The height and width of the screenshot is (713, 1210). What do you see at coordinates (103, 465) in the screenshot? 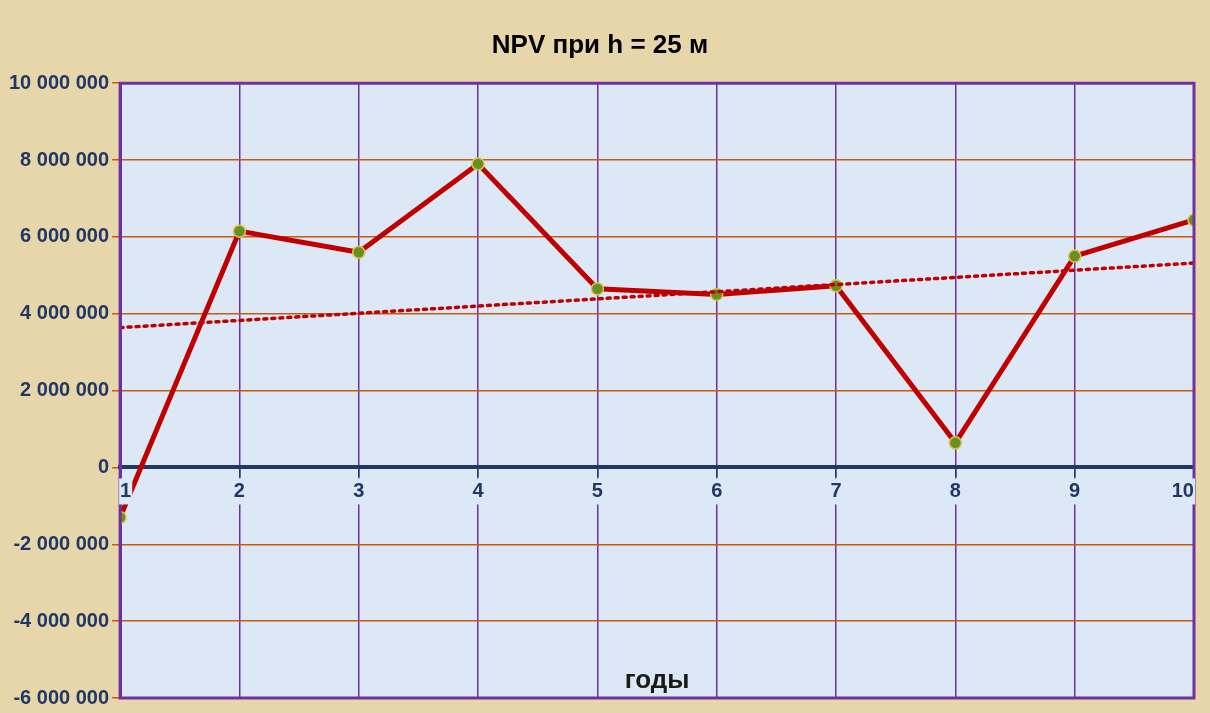
I see `y-tick-label: 0` at bounding box center [103, 465].